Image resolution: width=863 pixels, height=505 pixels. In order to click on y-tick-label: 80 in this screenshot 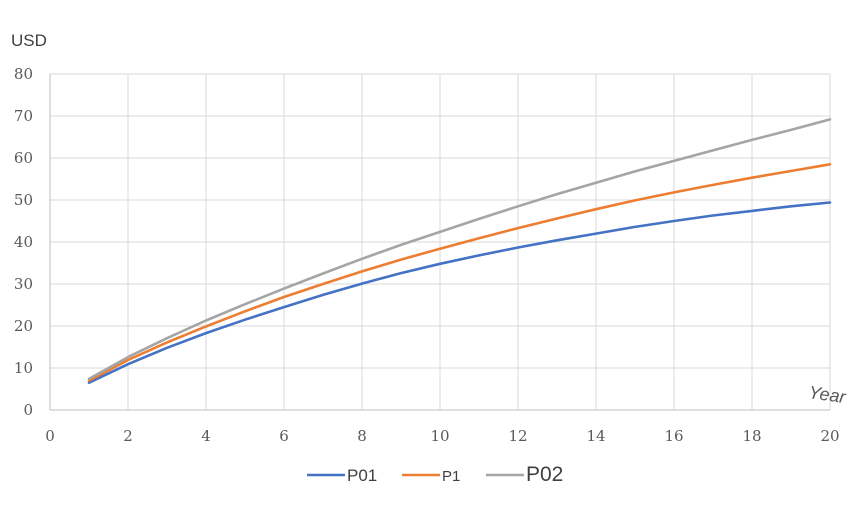, I will do `click(23, 74)`.